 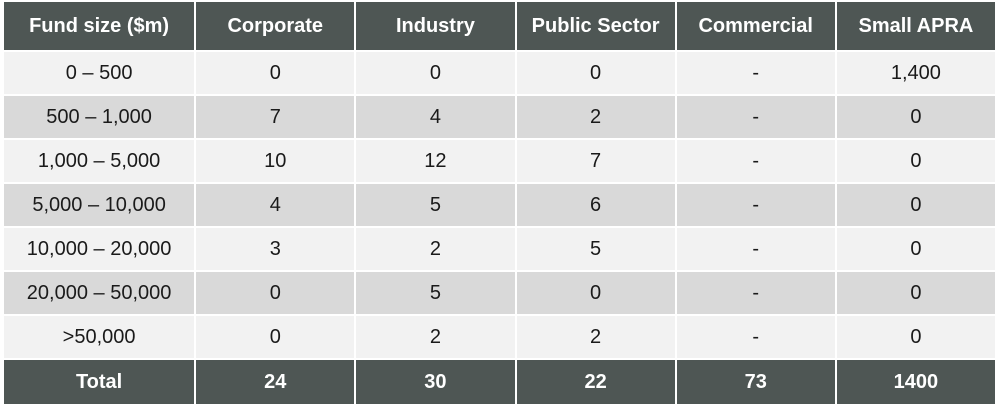 What do you see at coordinates (435, 162) in the screenshot?
I see `table-cell: 12` at bounding box center [435, 162].